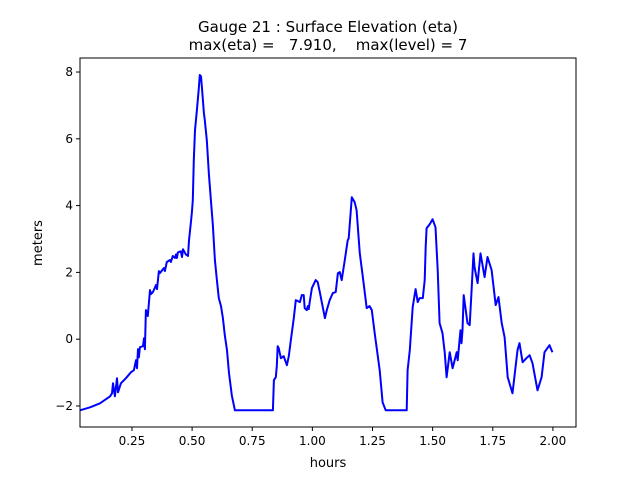 Image resolution: width=640 pixels, height=484 pixels. I want to click on x-tick-label: 0.50, so click(192, 441).